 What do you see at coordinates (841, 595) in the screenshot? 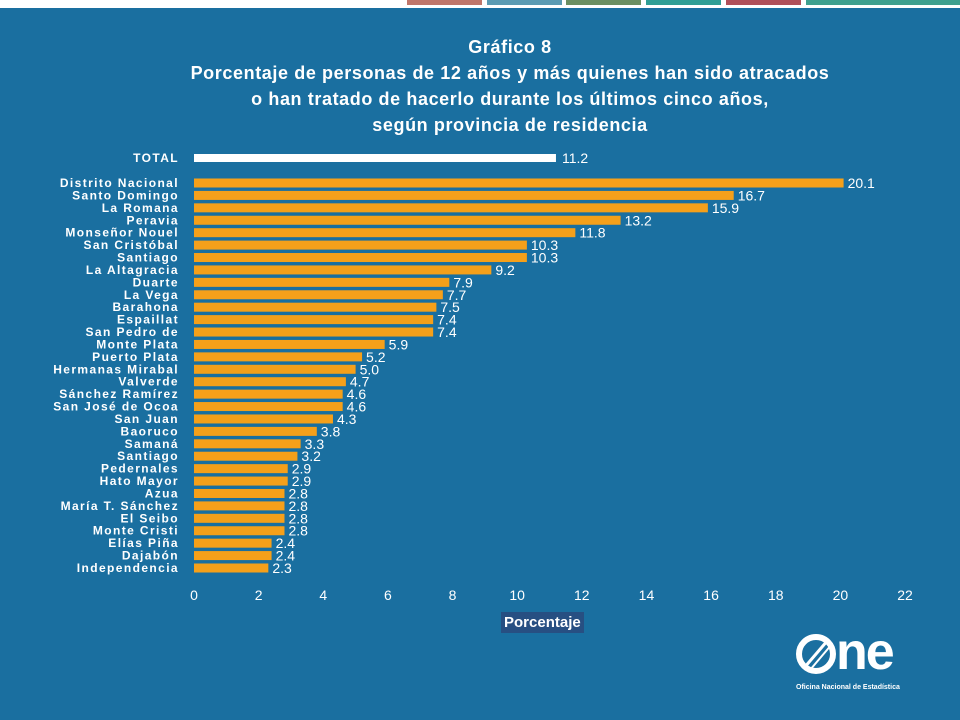
I see `x-tick-label: 20` at bounding box center [841, 595].